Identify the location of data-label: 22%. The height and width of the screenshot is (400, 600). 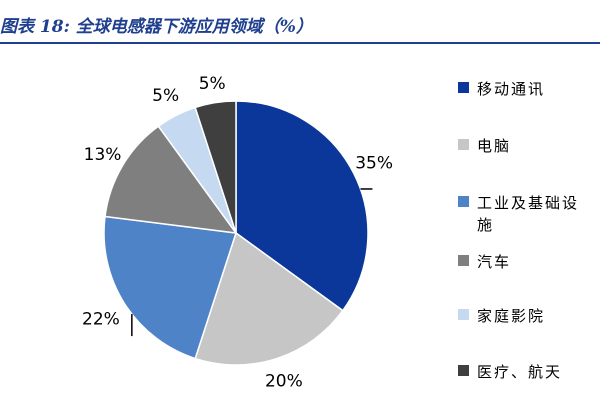
(101, 320).